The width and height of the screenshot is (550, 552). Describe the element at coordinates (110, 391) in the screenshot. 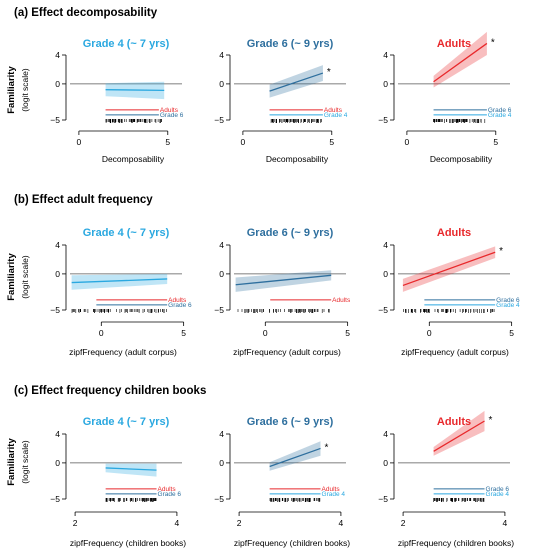

I see `section-c-title: (c) Effect frequency children books` at that location.